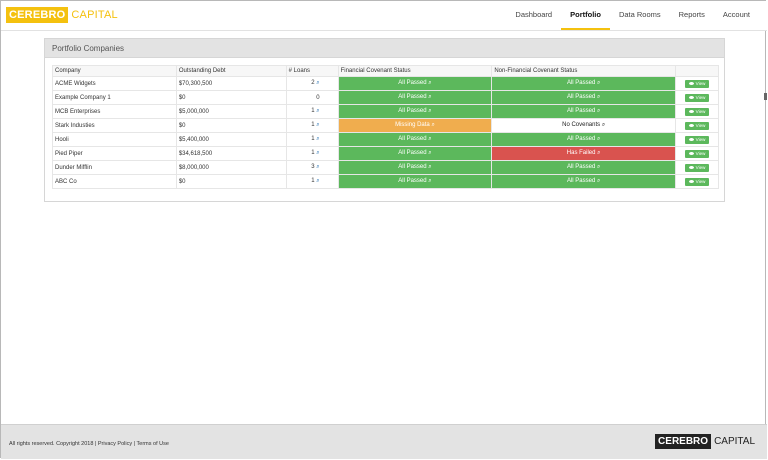  What do you see at coordinates (639, 14) in the screenshot?
I see `nav-data-rooms: Data Rooms` at bounding box center [639, 14].